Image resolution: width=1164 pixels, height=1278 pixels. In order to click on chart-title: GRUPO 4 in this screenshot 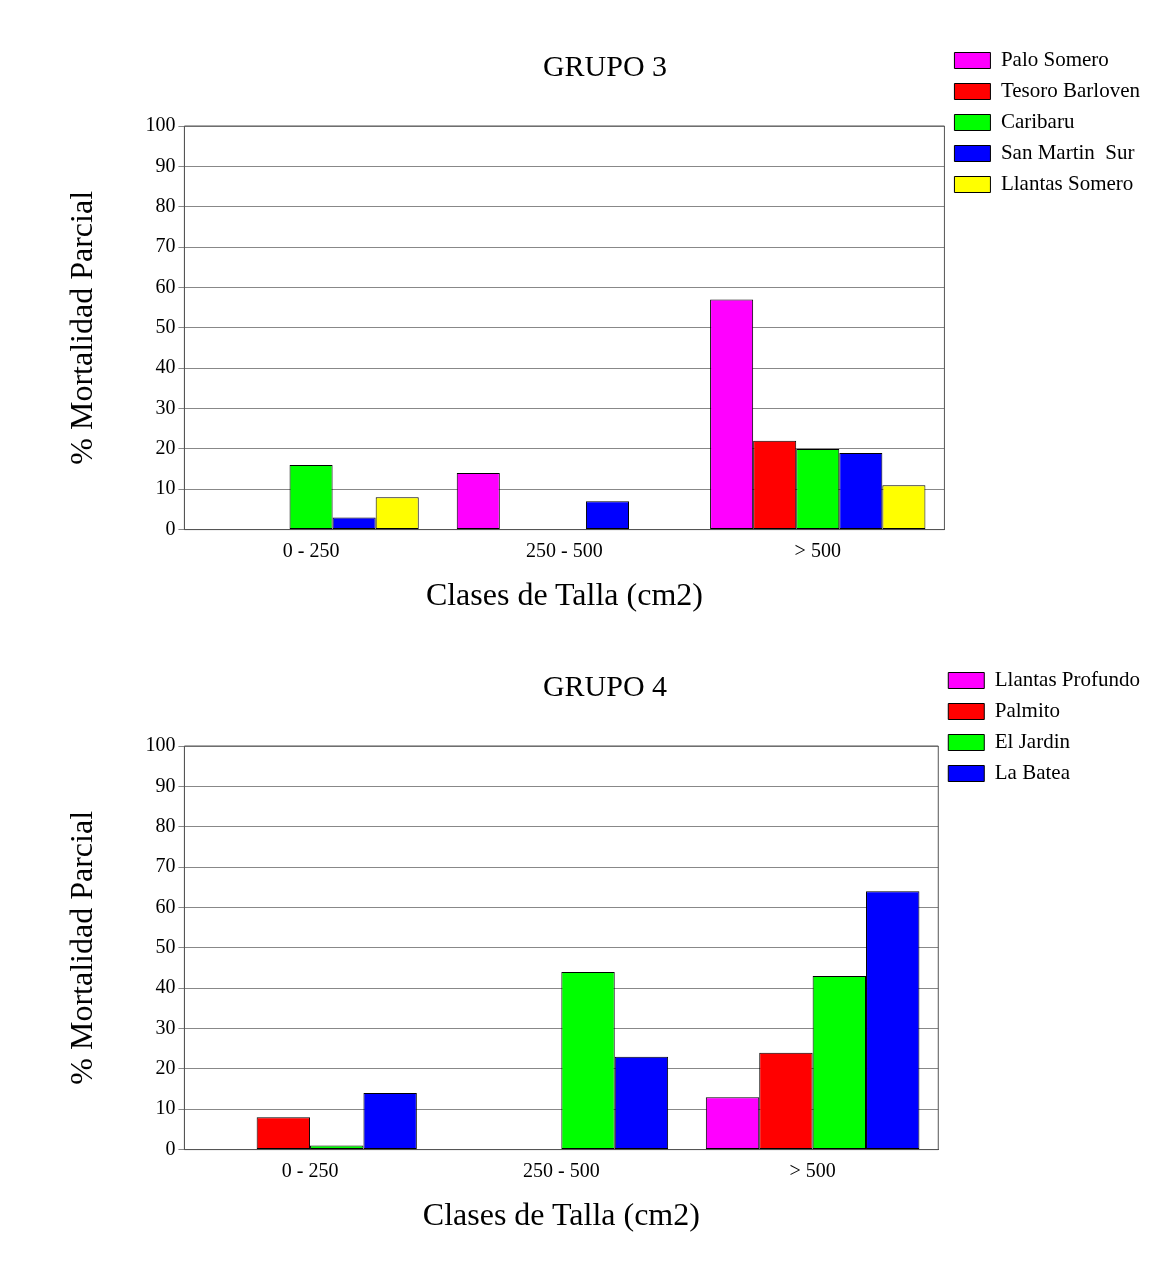, I will do `click(605, 685)`.